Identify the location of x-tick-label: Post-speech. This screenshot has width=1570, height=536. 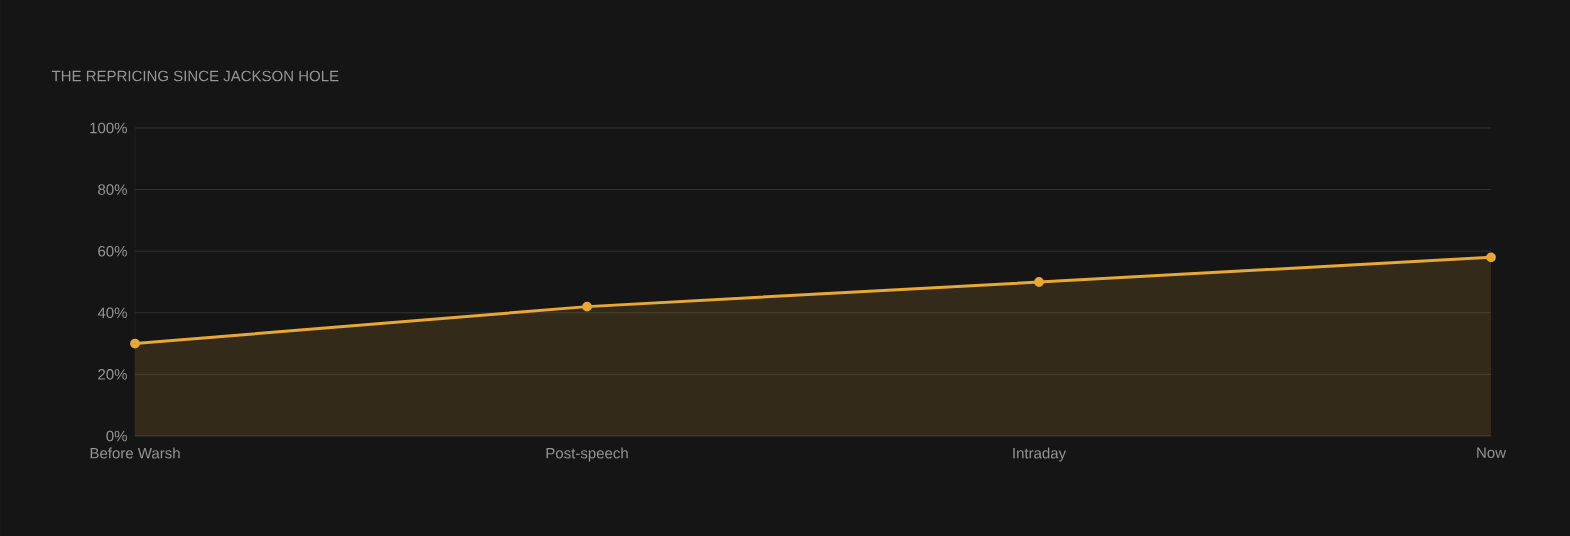
(587, 454).